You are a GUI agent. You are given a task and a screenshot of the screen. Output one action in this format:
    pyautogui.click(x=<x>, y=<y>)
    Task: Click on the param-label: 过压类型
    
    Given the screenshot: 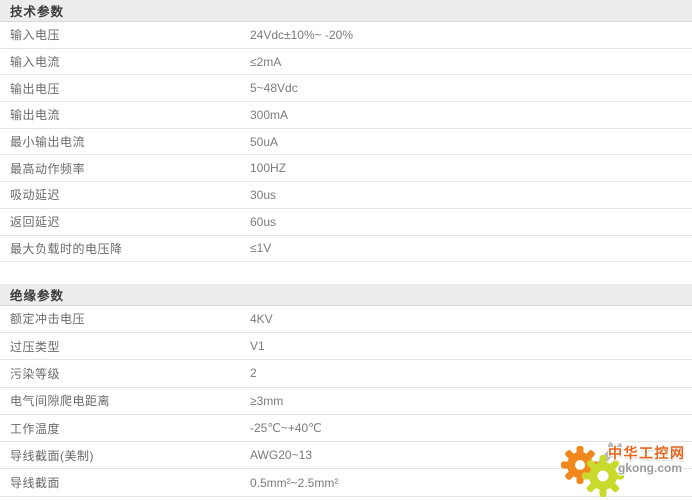 What is the action you would take?
    pyautogui.click(x=35, y=346)
    